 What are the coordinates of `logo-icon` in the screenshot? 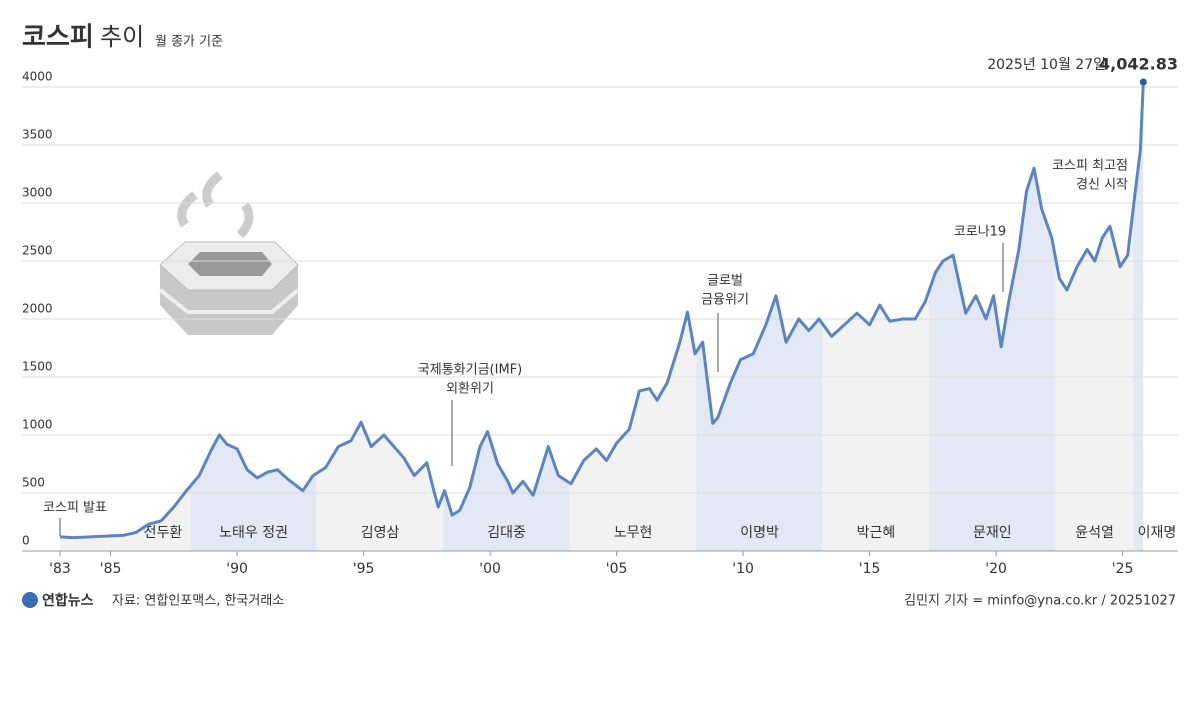 It's located at (30, 600).